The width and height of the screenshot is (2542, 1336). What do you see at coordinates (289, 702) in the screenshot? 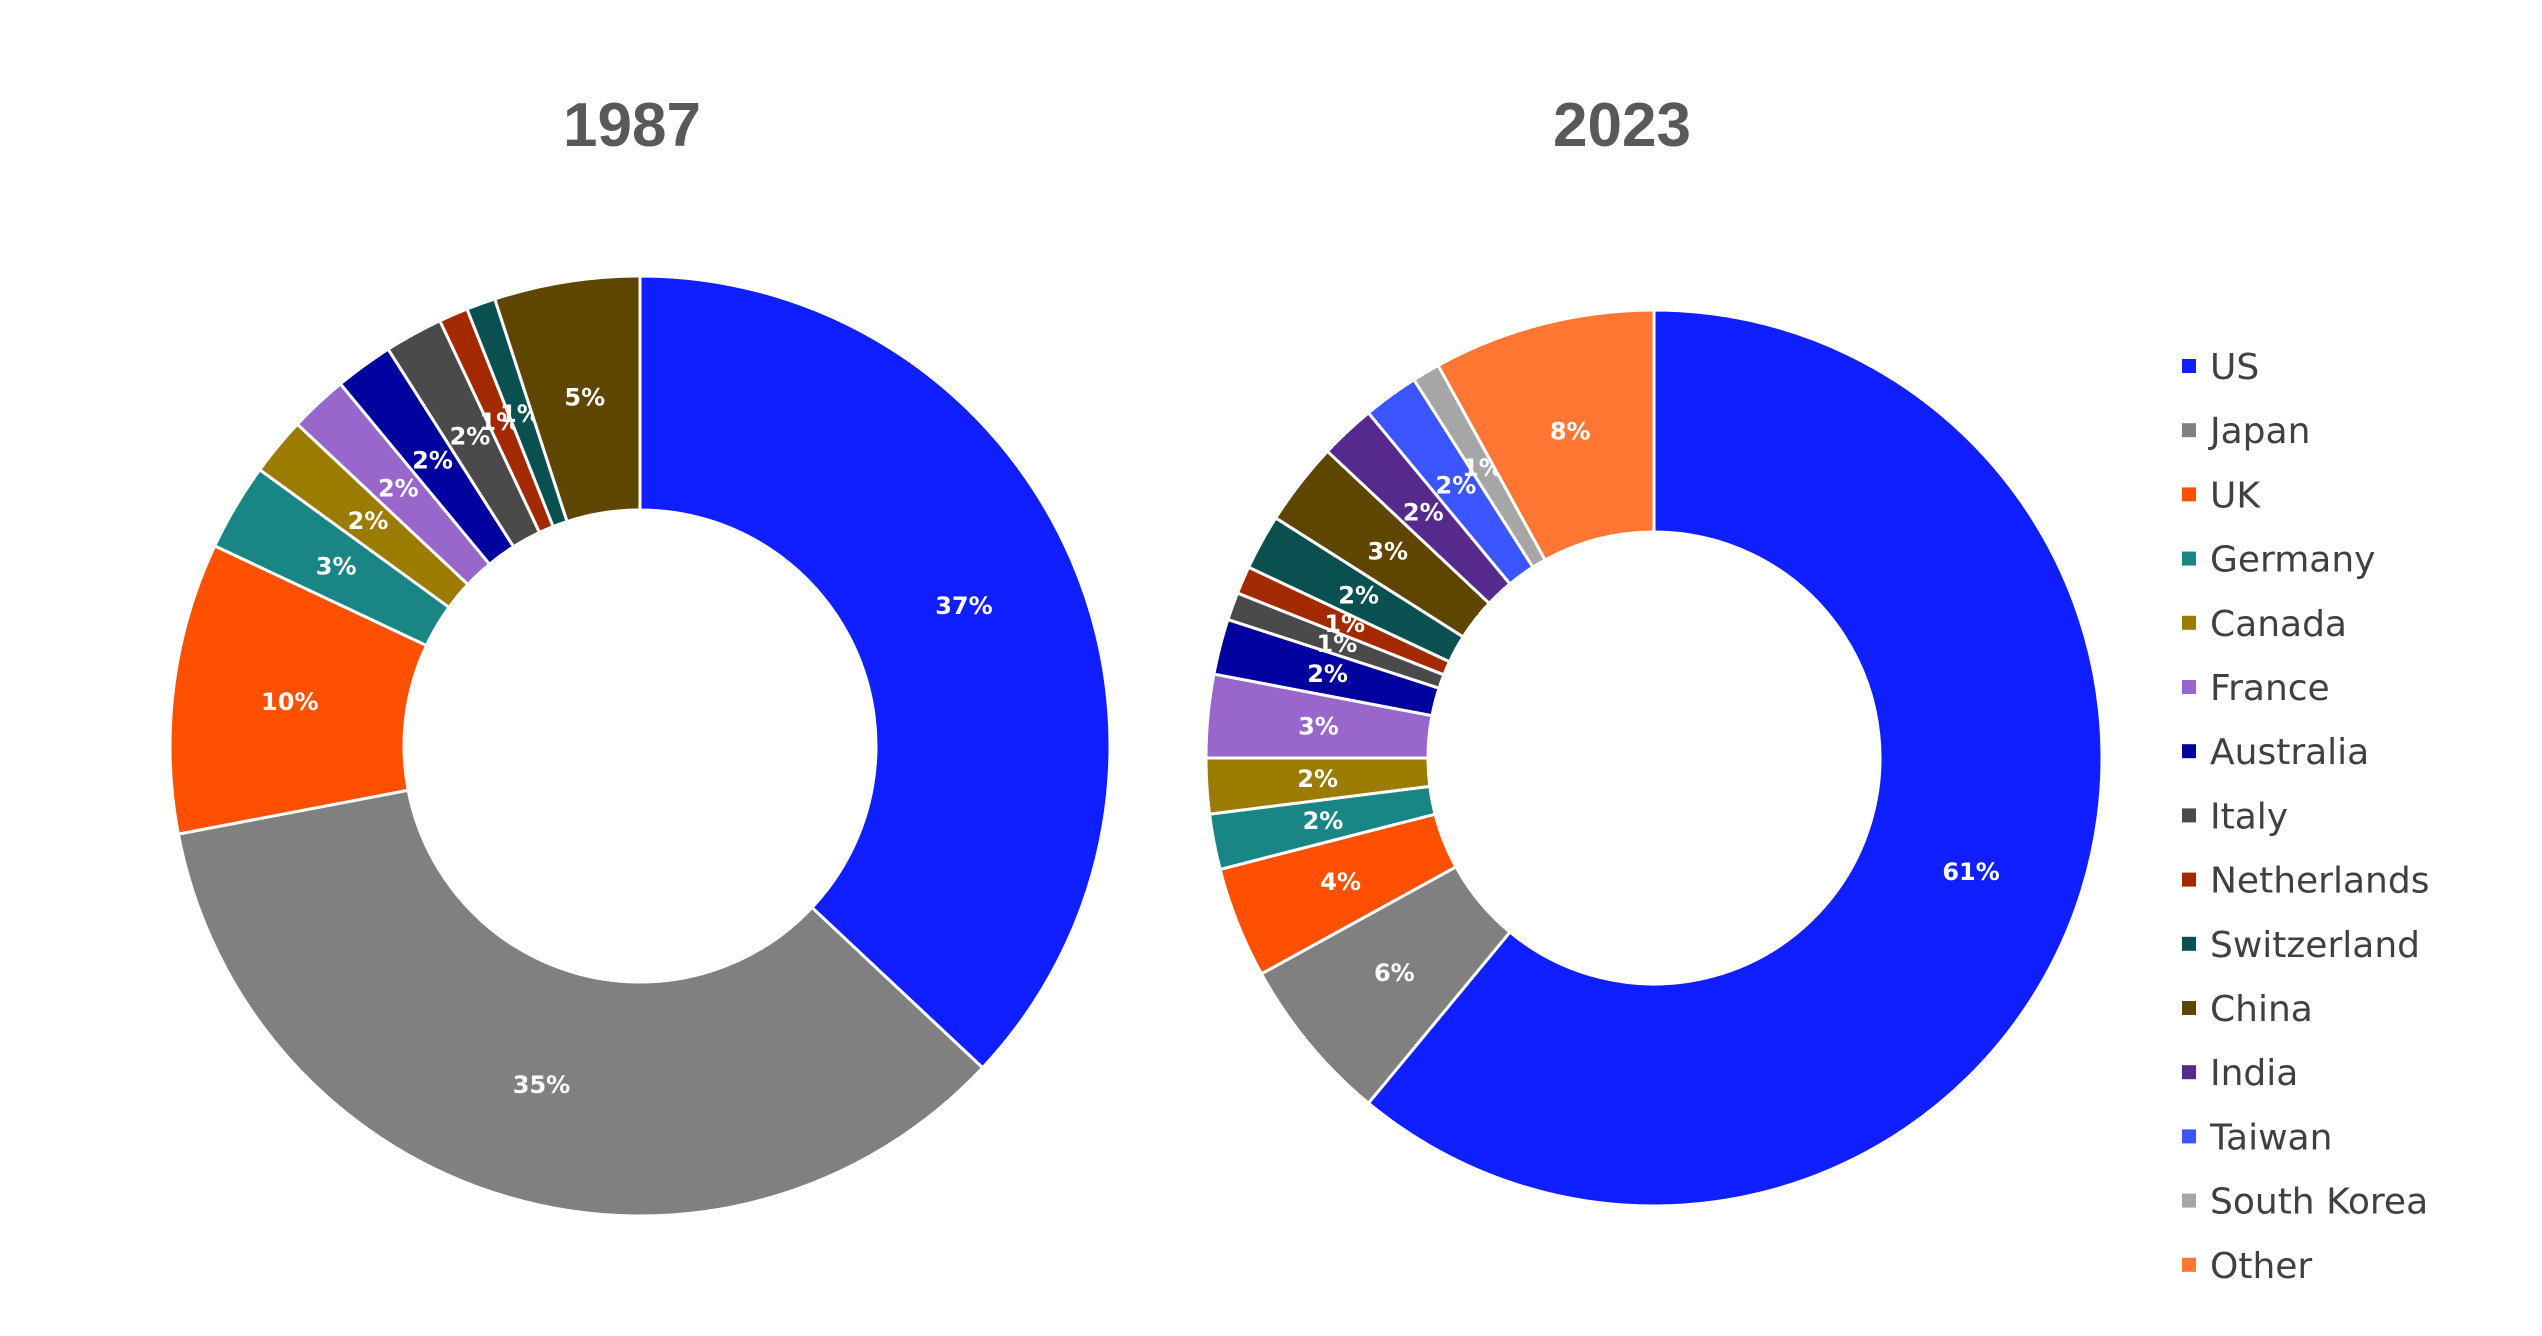
I see `data-label-1987-uk: 10%` at bounding box center [289, 702].